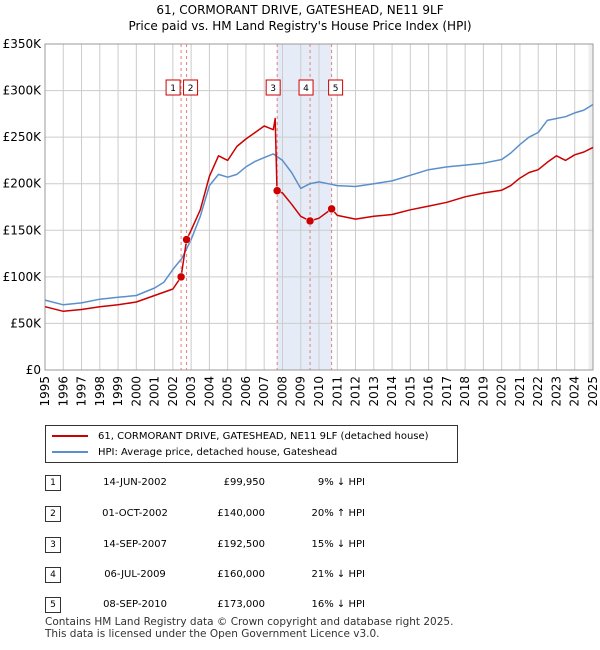  I want to click on transaction-row: 5 08-SEP-2010 £173,000 16% ↓ HPI, so click(255, 606).